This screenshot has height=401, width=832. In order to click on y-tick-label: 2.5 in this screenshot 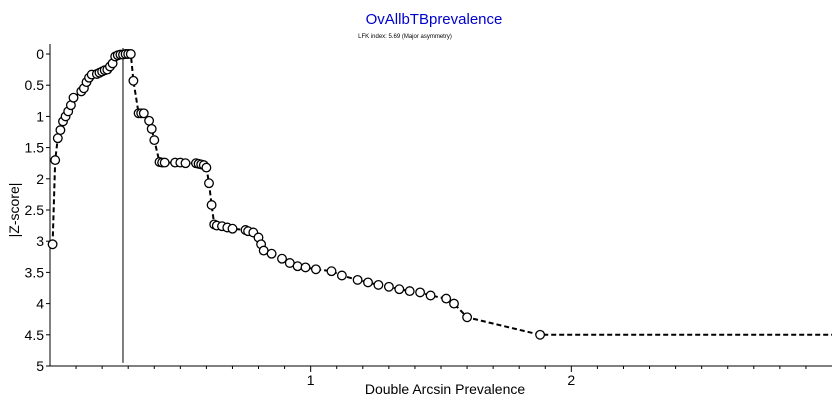, I will do `click(35, 210)`.